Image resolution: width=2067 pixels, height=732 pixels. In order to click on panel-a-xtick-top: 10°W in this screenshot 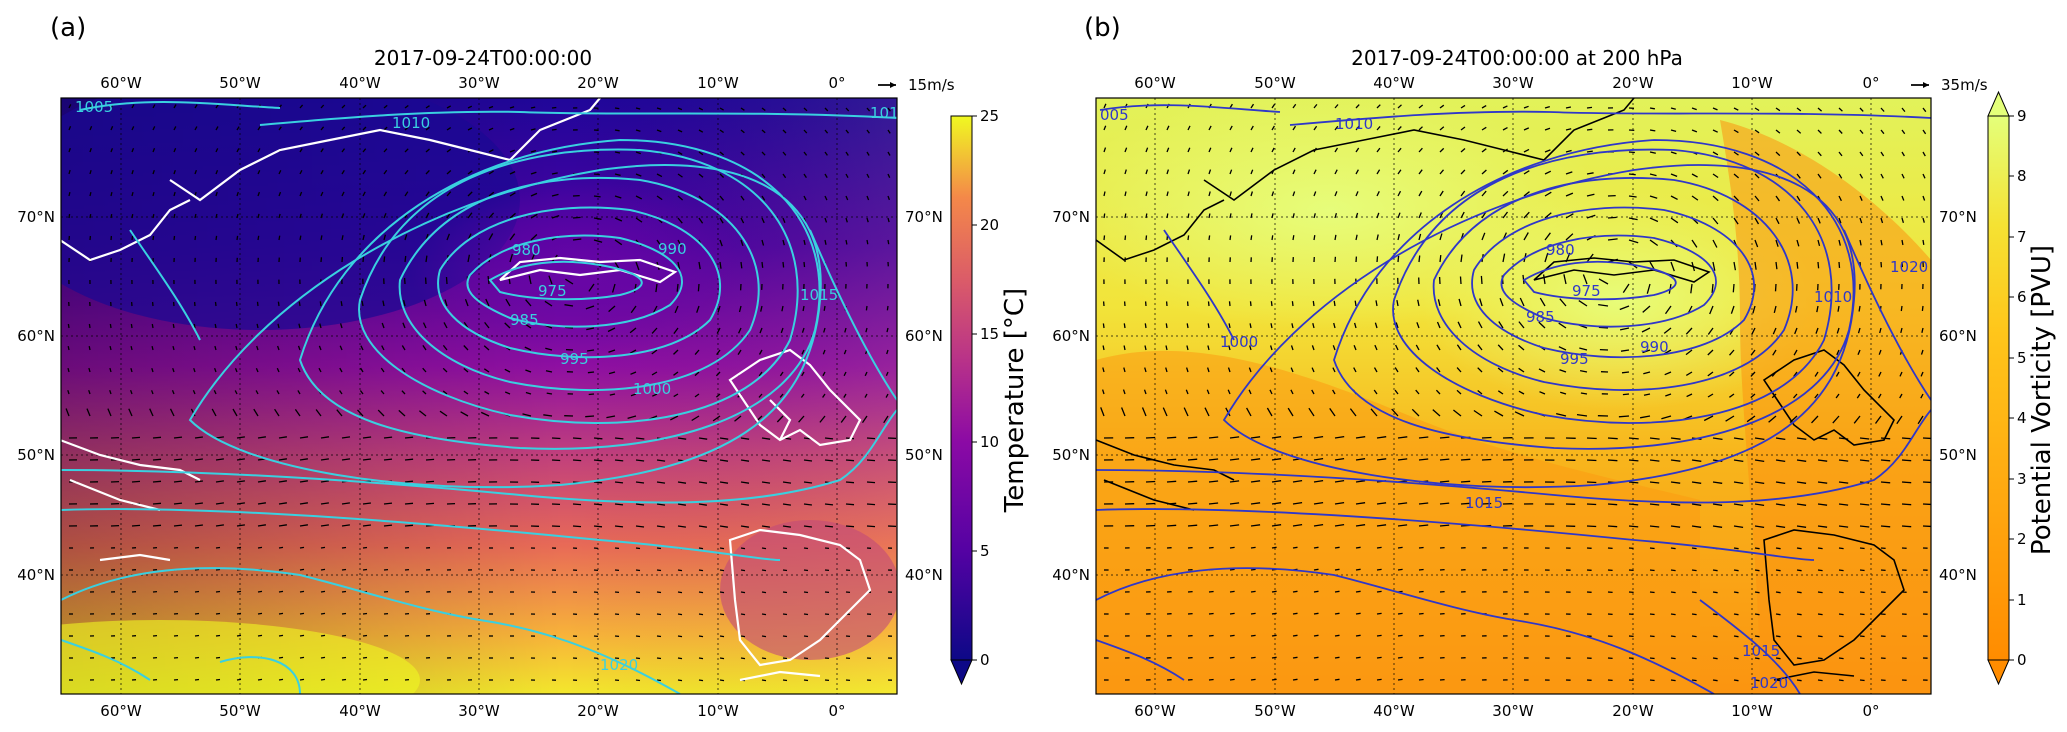, I will do `click(718, 83)`.